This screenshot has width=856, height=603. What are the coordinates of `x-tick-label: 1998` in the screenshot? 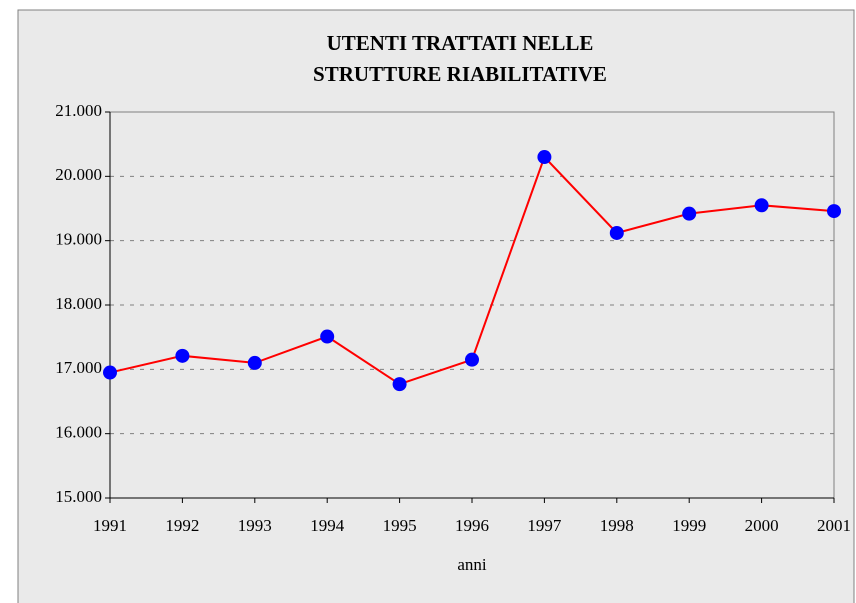 It's located at (617, 525).